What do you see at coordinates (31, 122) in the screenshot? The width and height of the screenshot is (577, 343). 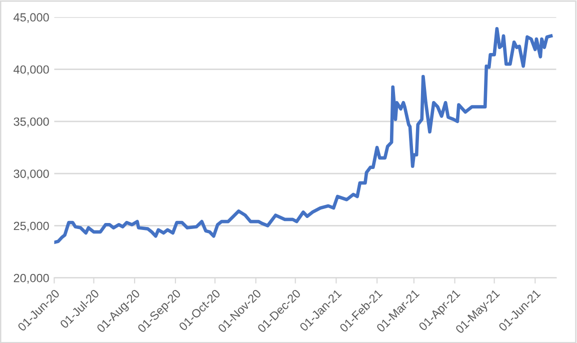 I see `y-tick-label: 35,000` at bounding box center [31, 122].